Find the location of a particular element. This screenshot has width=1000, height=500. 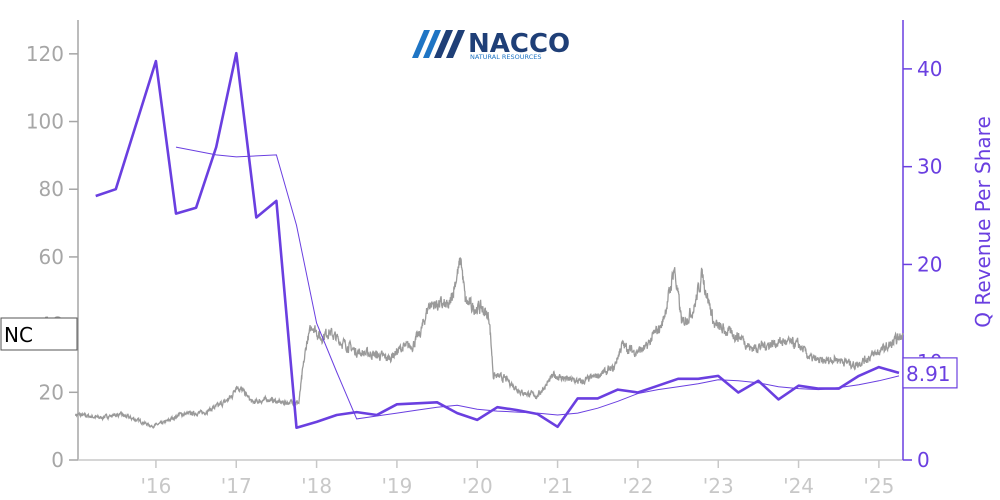

left-tick-label: 80 is located at coordinates (51, 189).